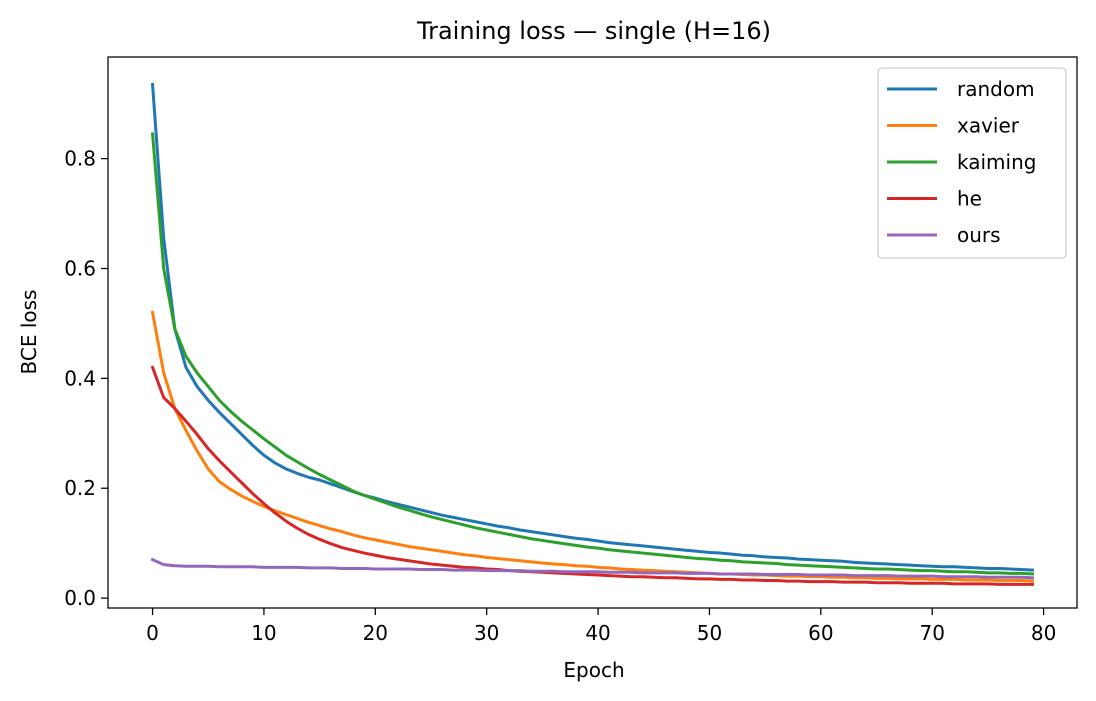  I want to click on x-tick-label: 60, so click(820, 633).